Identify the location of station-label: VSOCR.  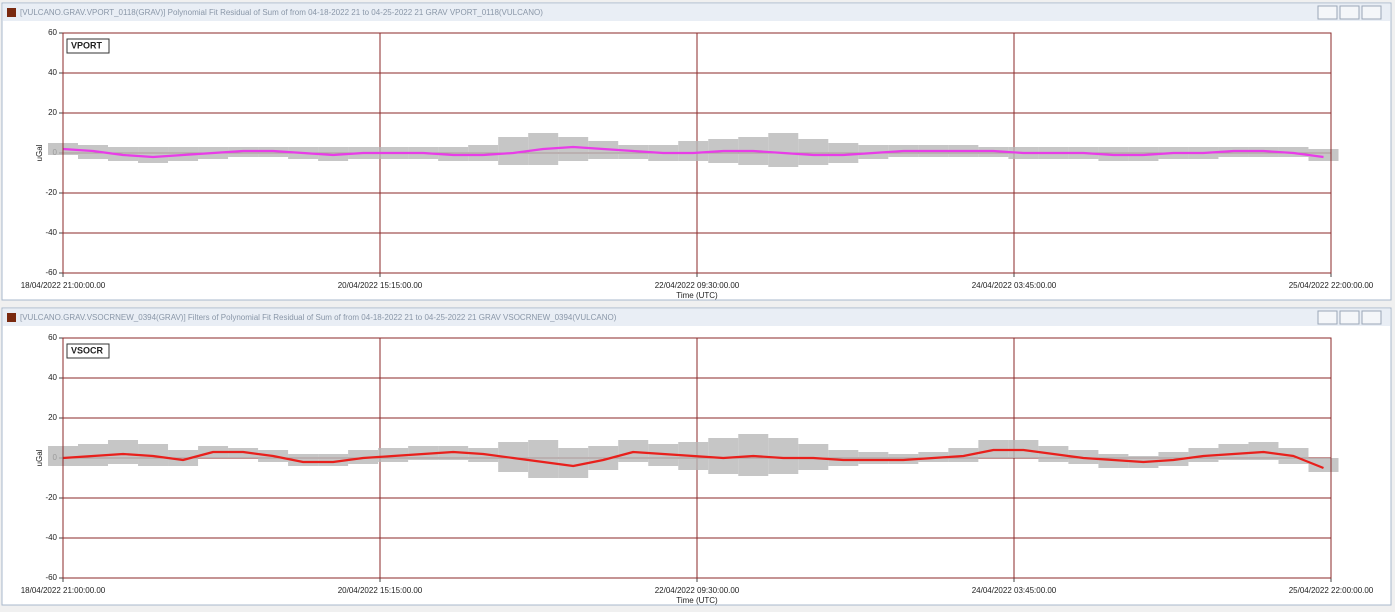
(87, 350).